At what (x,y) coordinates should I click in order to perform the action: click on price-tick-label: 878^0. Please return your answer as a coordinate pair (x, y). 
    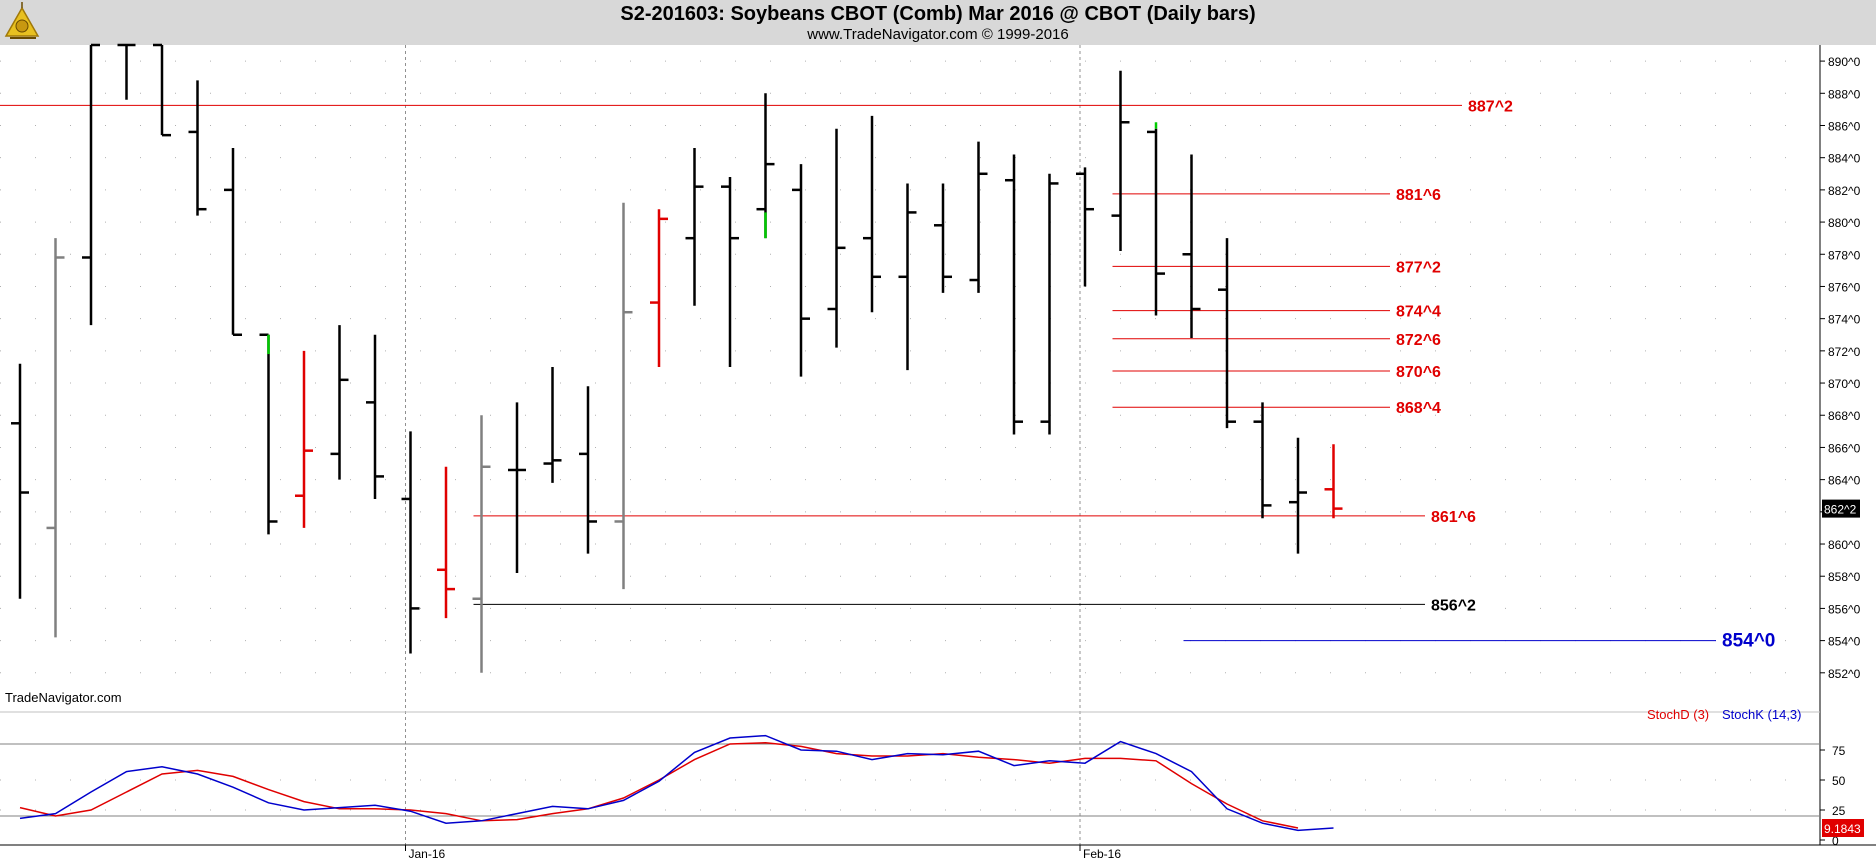
    Looking at the image, I should click on (1844, 255).